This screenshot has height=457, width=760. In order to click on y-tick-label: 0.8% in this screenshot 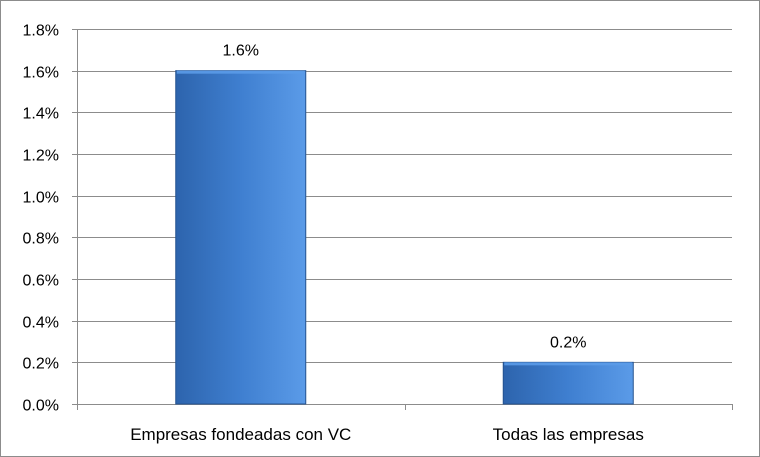, I will do `click(41, 239)`.